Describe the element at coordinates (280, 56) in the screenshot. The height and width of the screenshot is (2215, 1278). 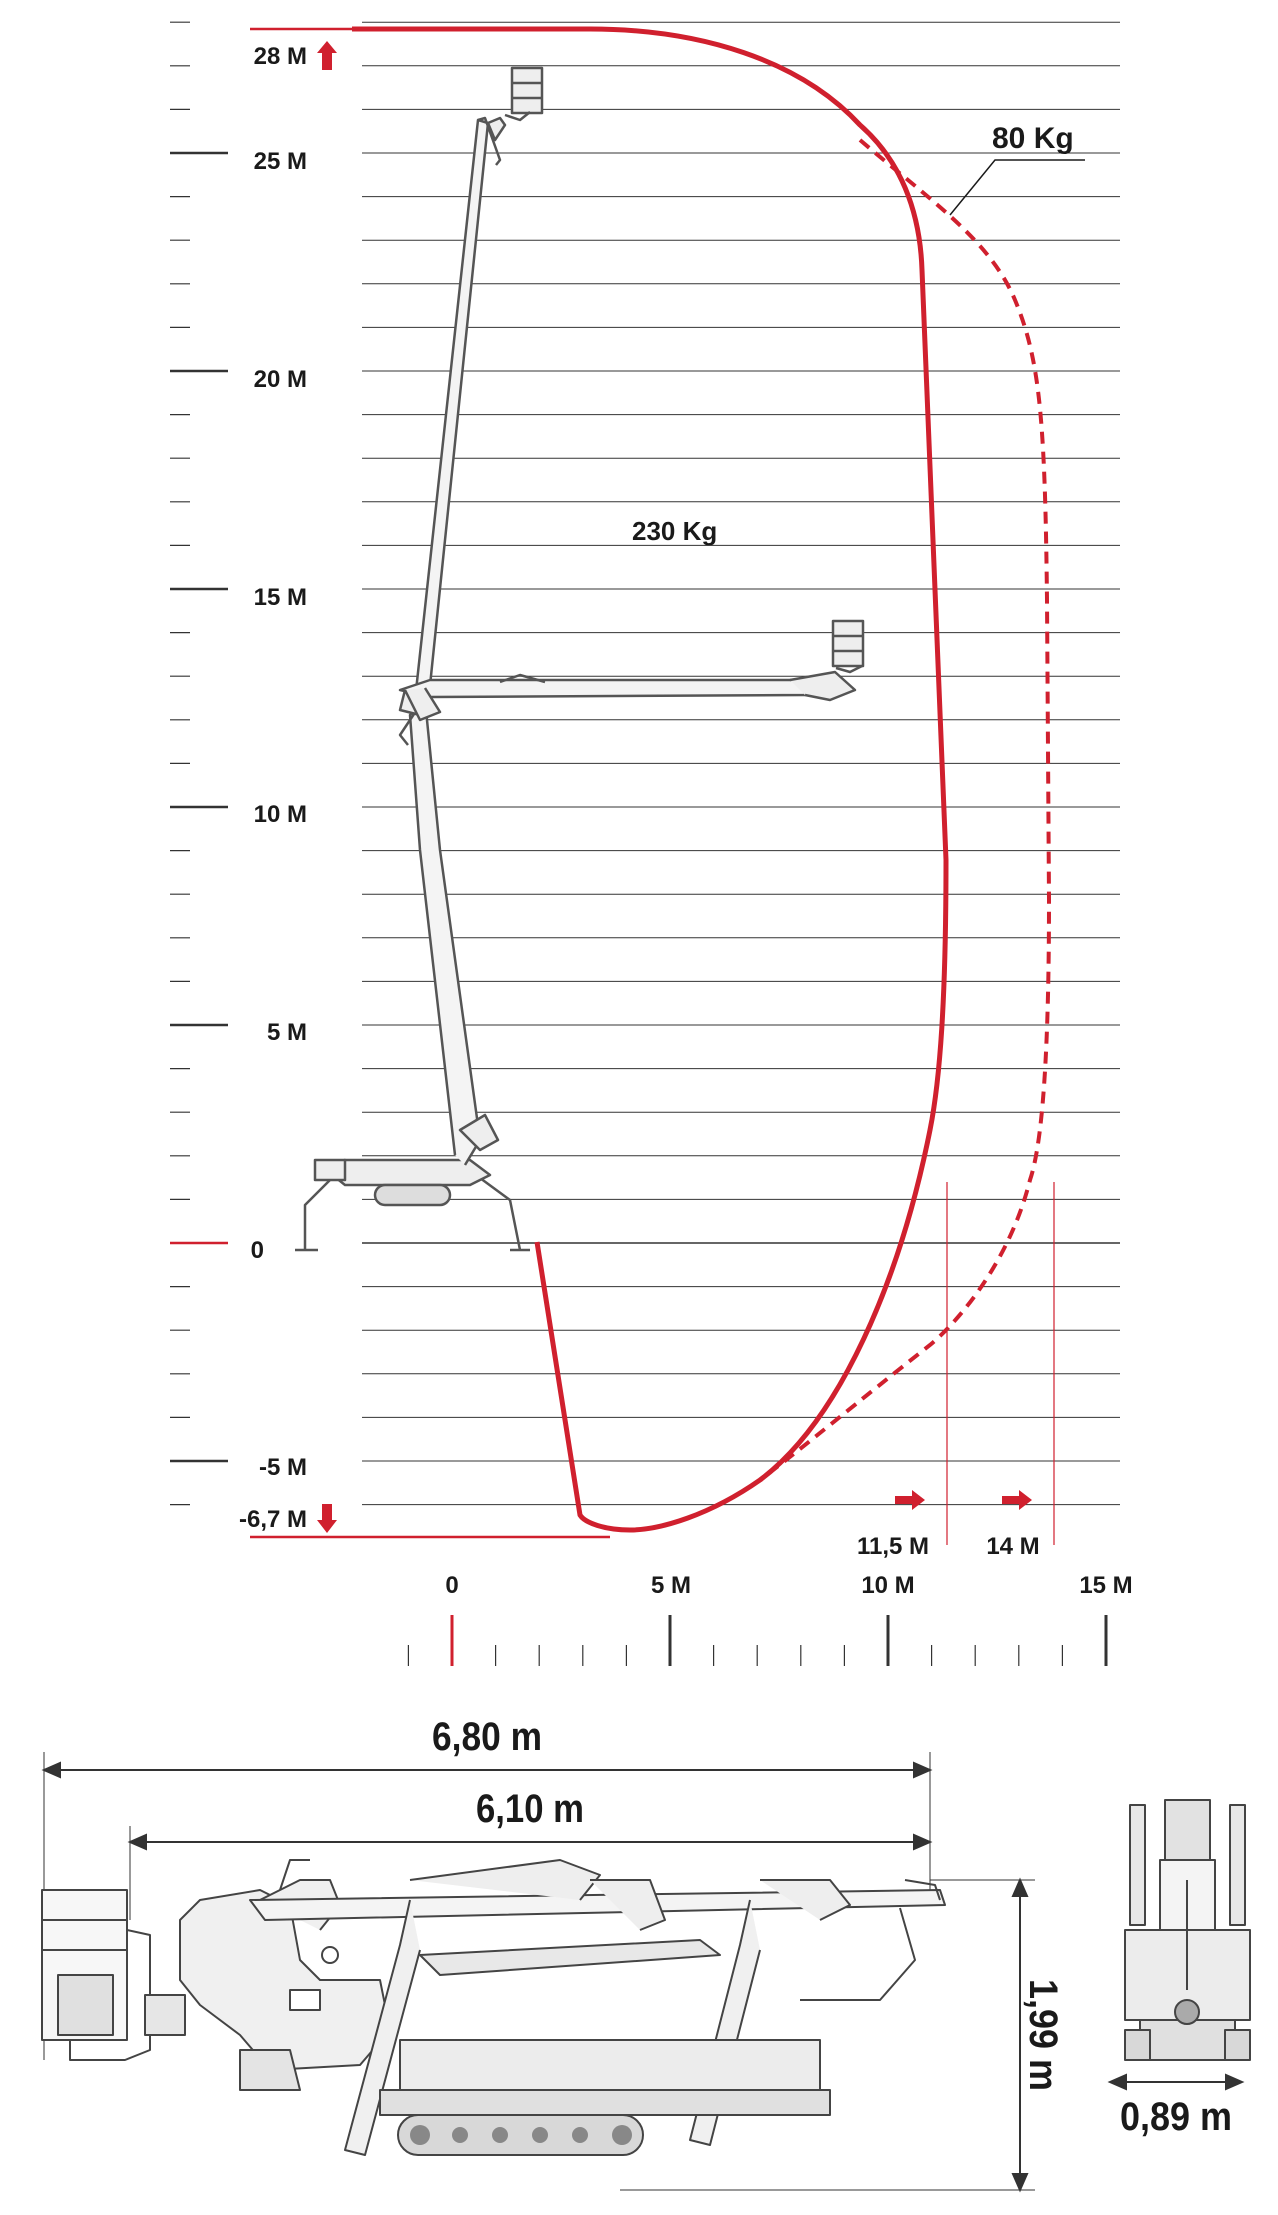
I see `height-label-28: 28 M` at that location.